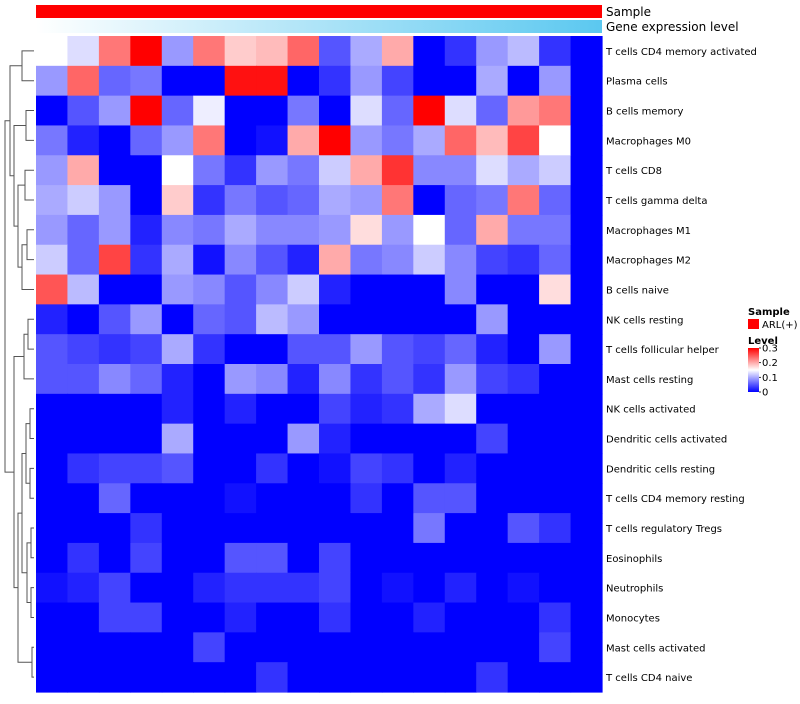 The height and width of the screenshot is (704, 800). I want to click on row-label: NK cells activated, so click(651, 410).